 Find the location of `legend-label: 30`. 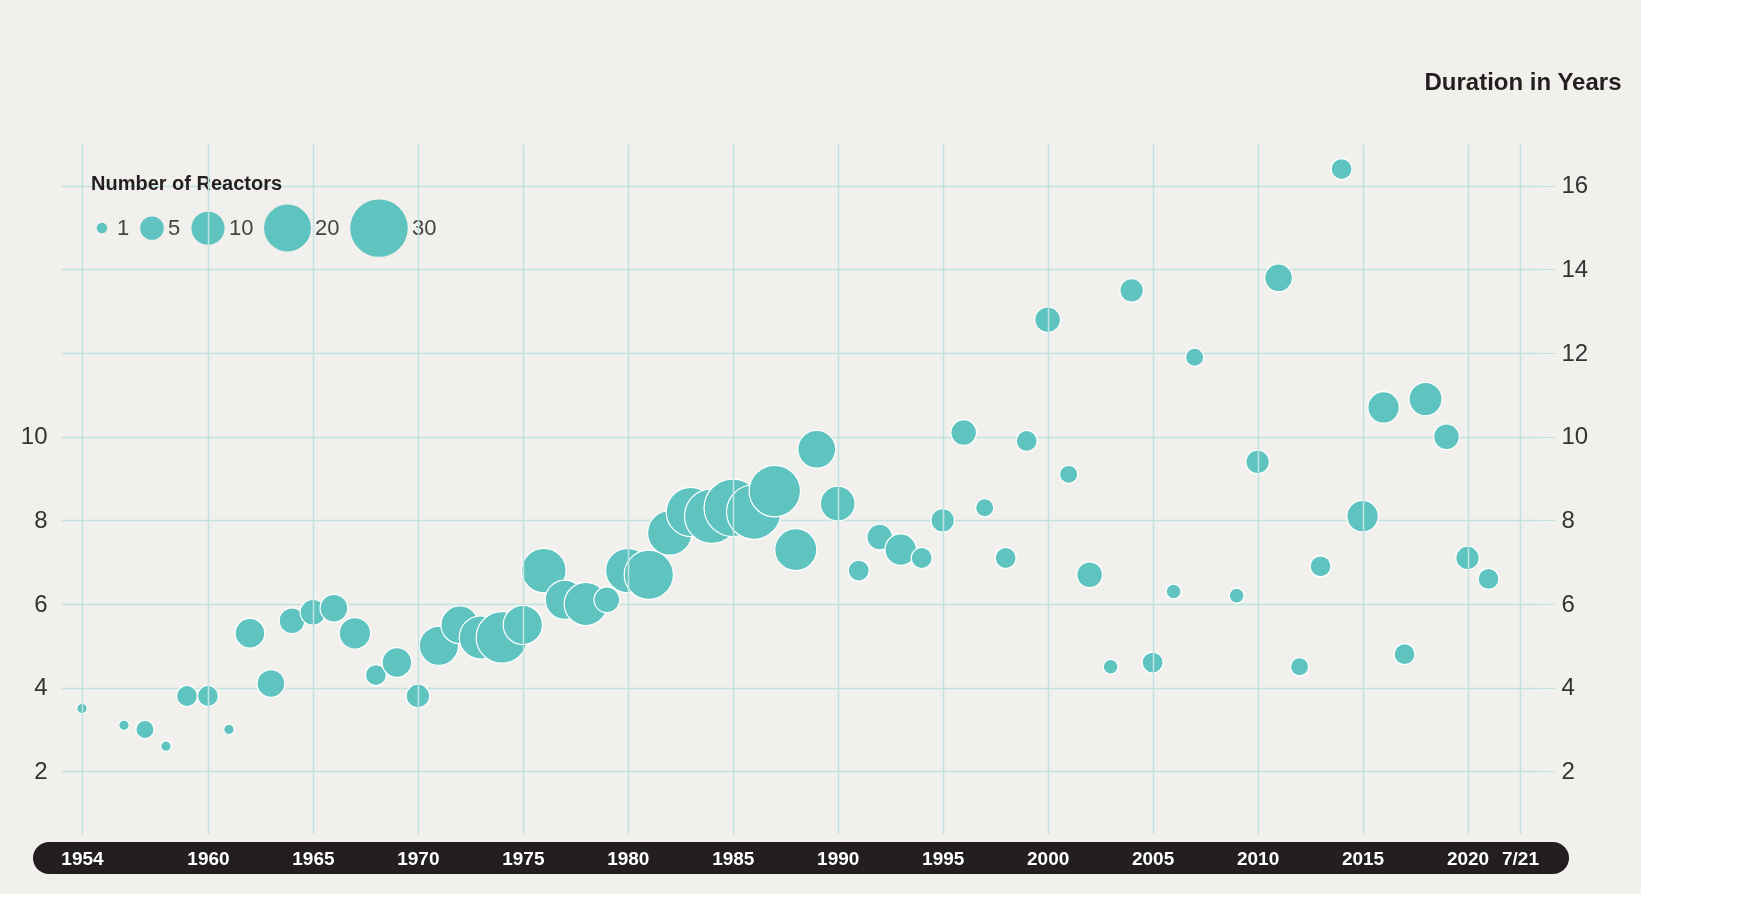

legend-label: 30 is located at coordinates (424, 228).